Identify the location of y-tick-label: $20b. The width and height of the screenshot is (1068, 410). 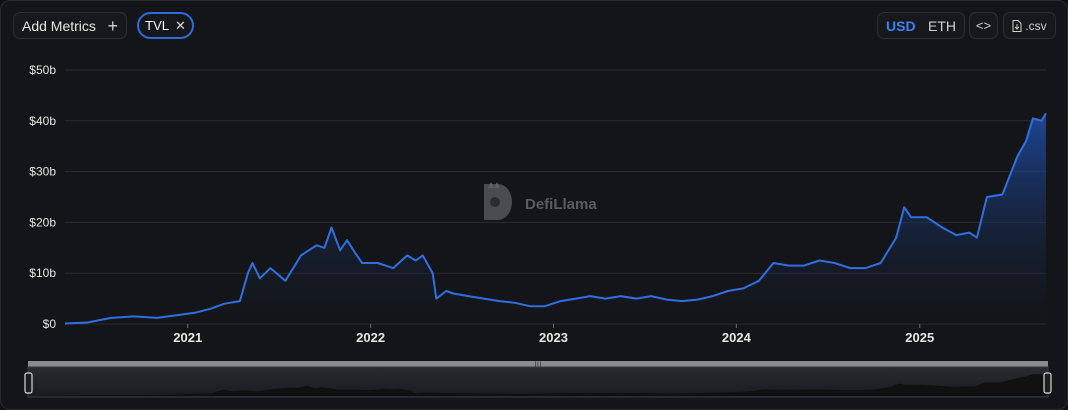
(42, 222).